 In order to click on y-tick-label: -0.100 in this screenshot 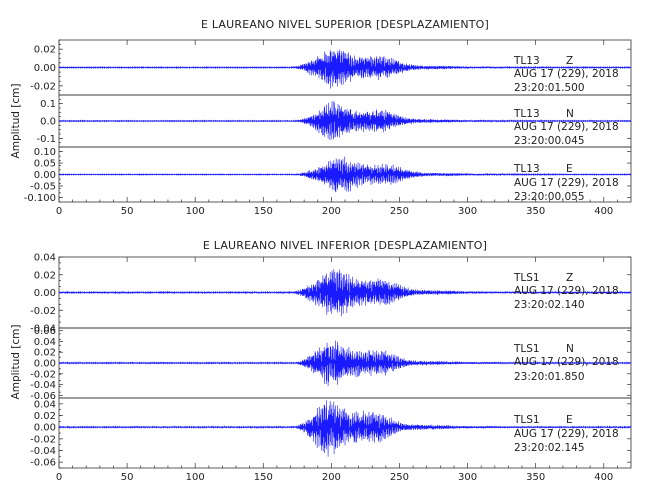, I will do `click(40, 198)`.